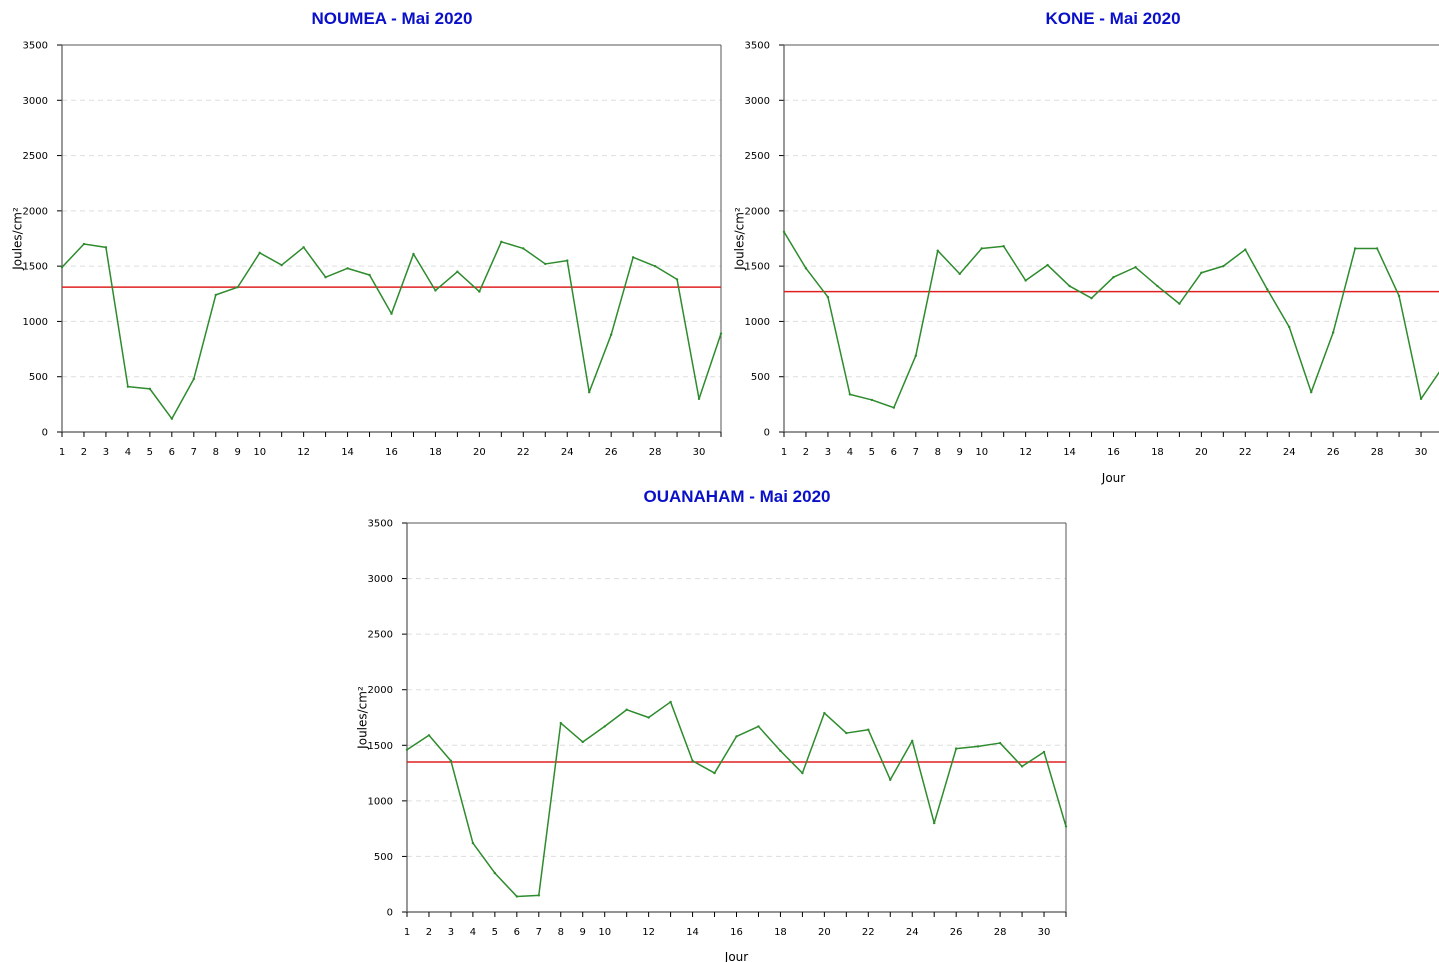  What do you see at coordinates (1000, 932) in the screenshot?
I see `x-tick-label: 28` at bounding box center [1000, 932].